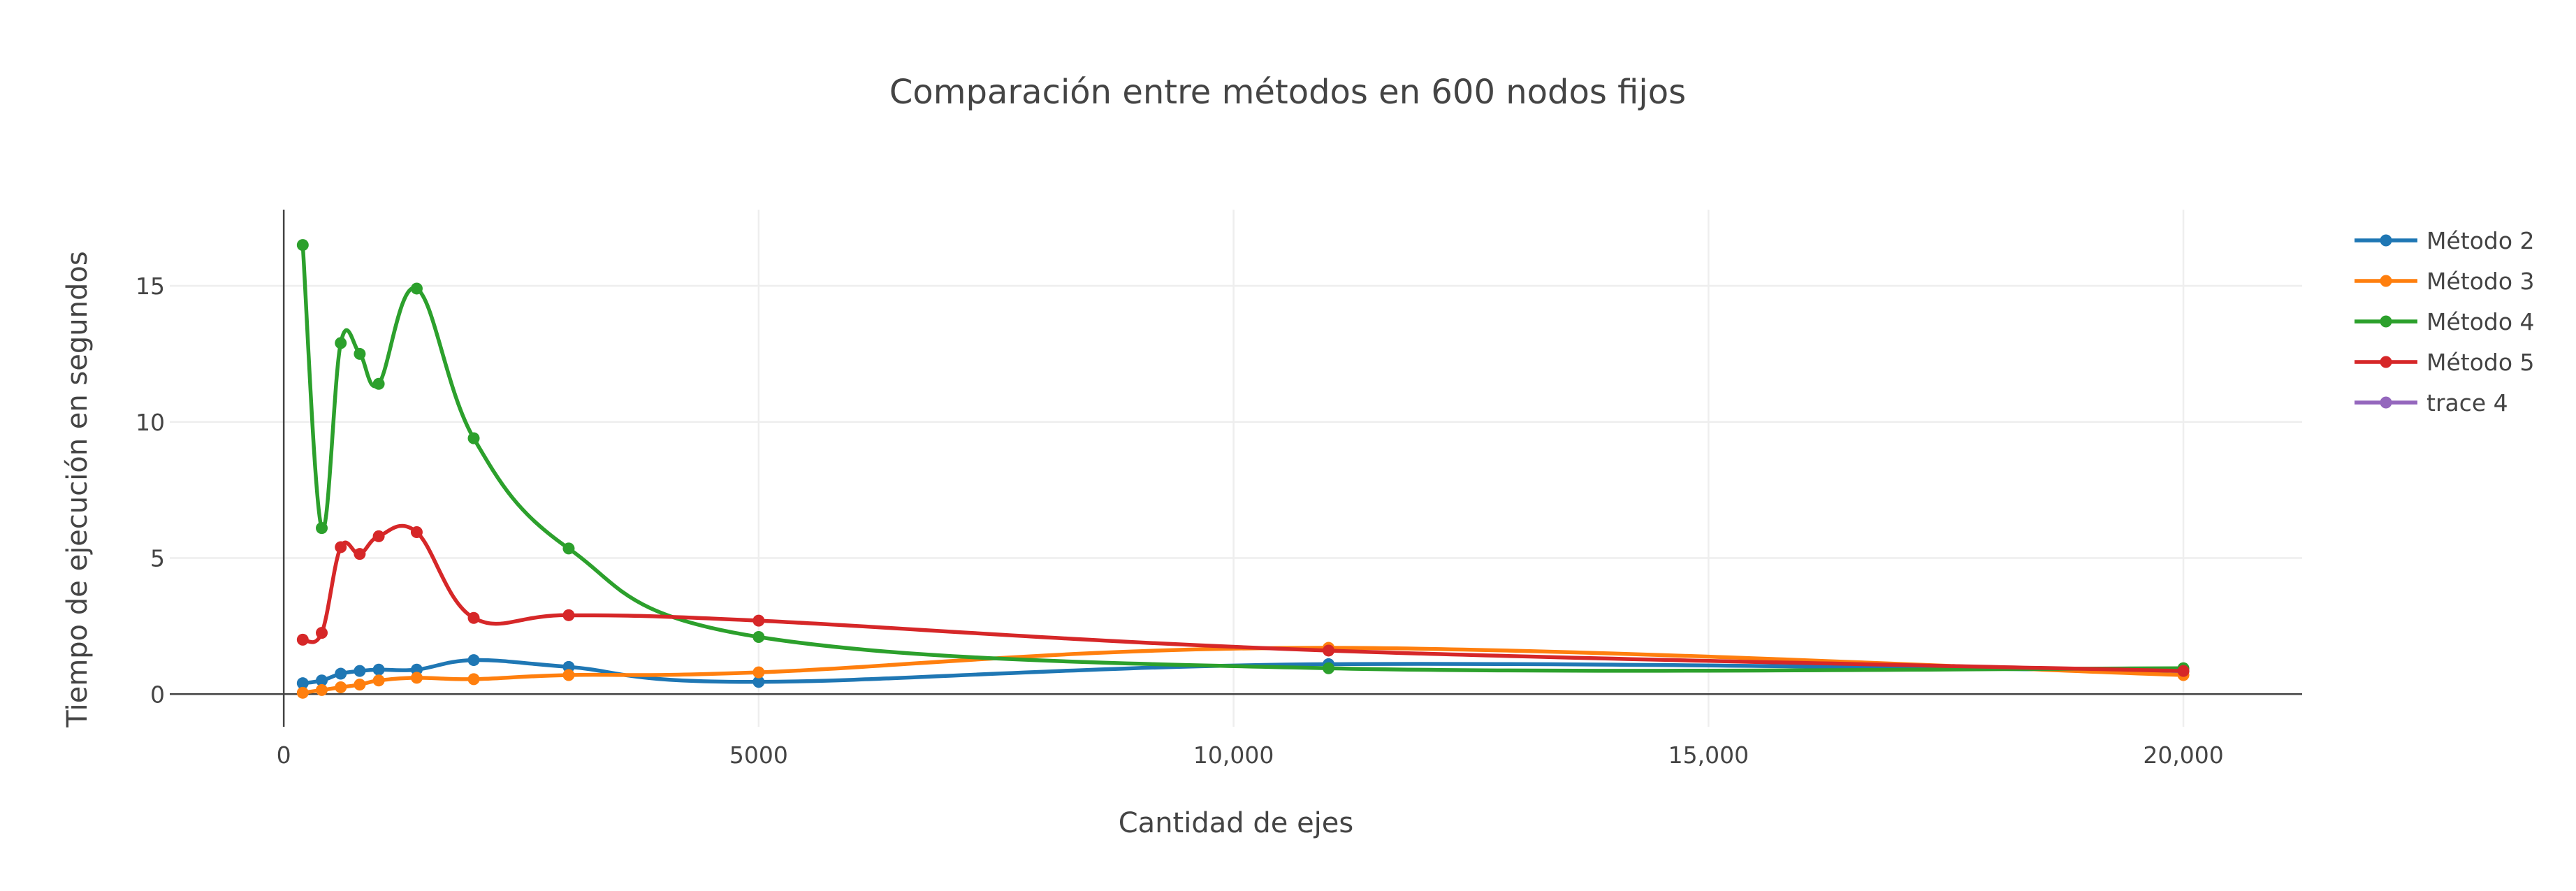  I want to click on x-axis-title: Cantidad de ejes, so click(1236, 823).